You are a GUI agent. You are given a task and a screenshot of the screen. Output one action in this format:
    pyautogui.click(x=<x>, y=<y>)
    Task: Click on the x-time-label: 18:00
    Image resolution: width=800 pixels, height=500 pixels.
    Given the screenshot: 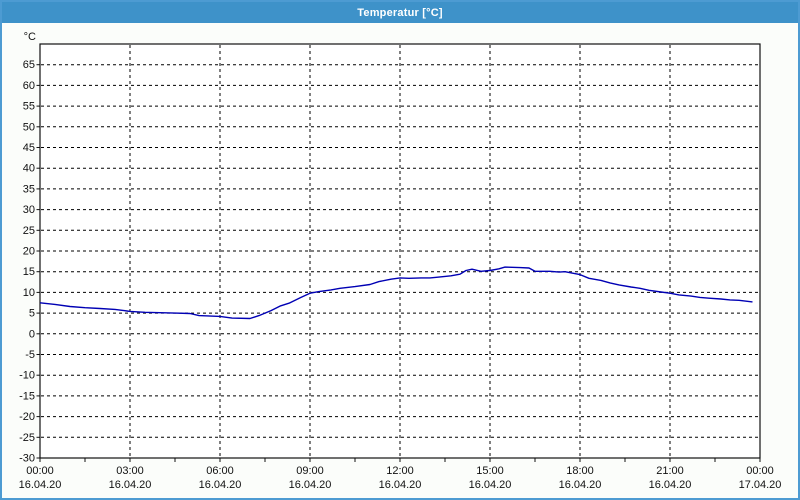 What is the action you would take?
    pyautogui.click(x=580, y=471)
    